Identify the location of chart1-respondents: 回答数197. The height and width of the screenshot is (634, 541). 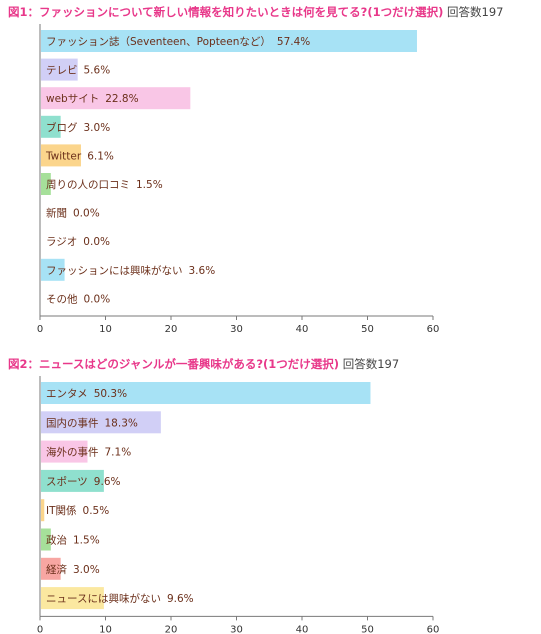
(475, 12).